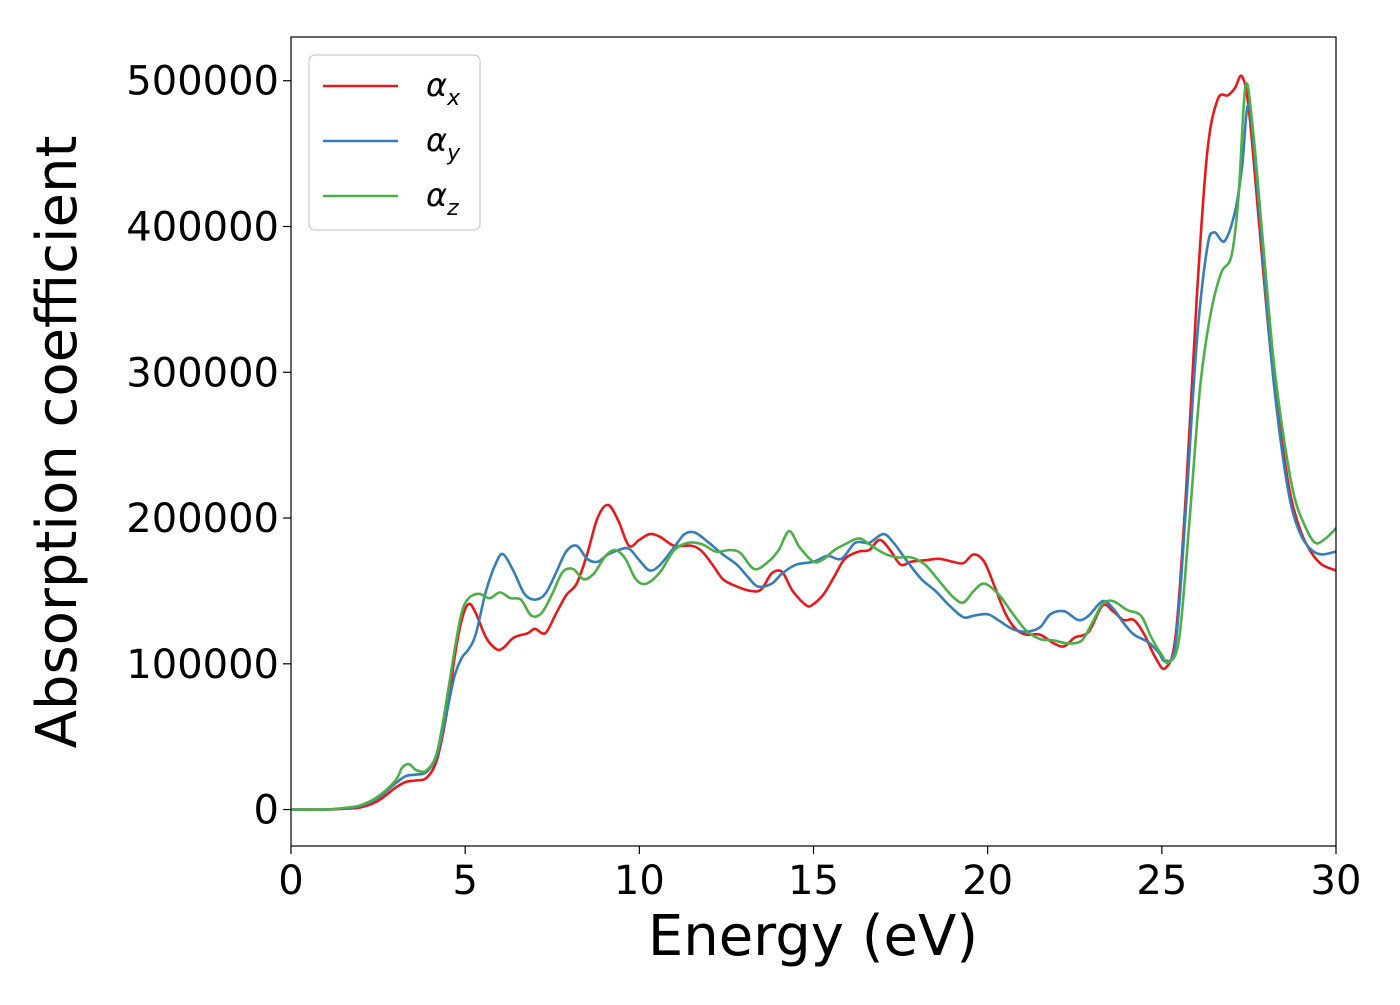  I want to click on x-tick-label: 20, so click(987, 881).